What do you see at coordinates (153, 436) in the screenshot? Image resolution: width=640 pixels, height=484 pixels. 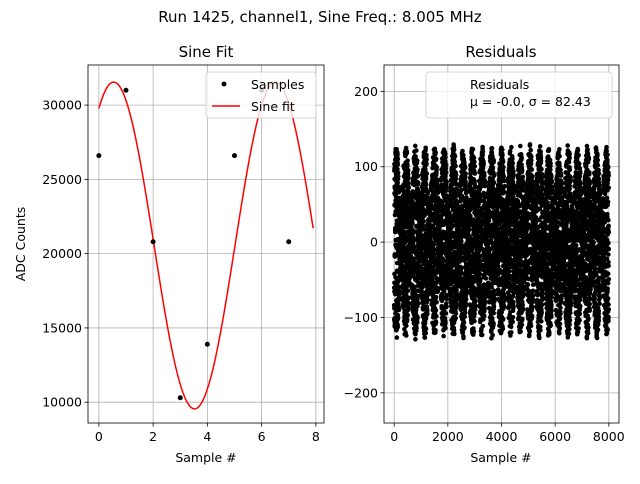 I see `sine-fit-xtick-label: 2` at bounding box center [153, 436].